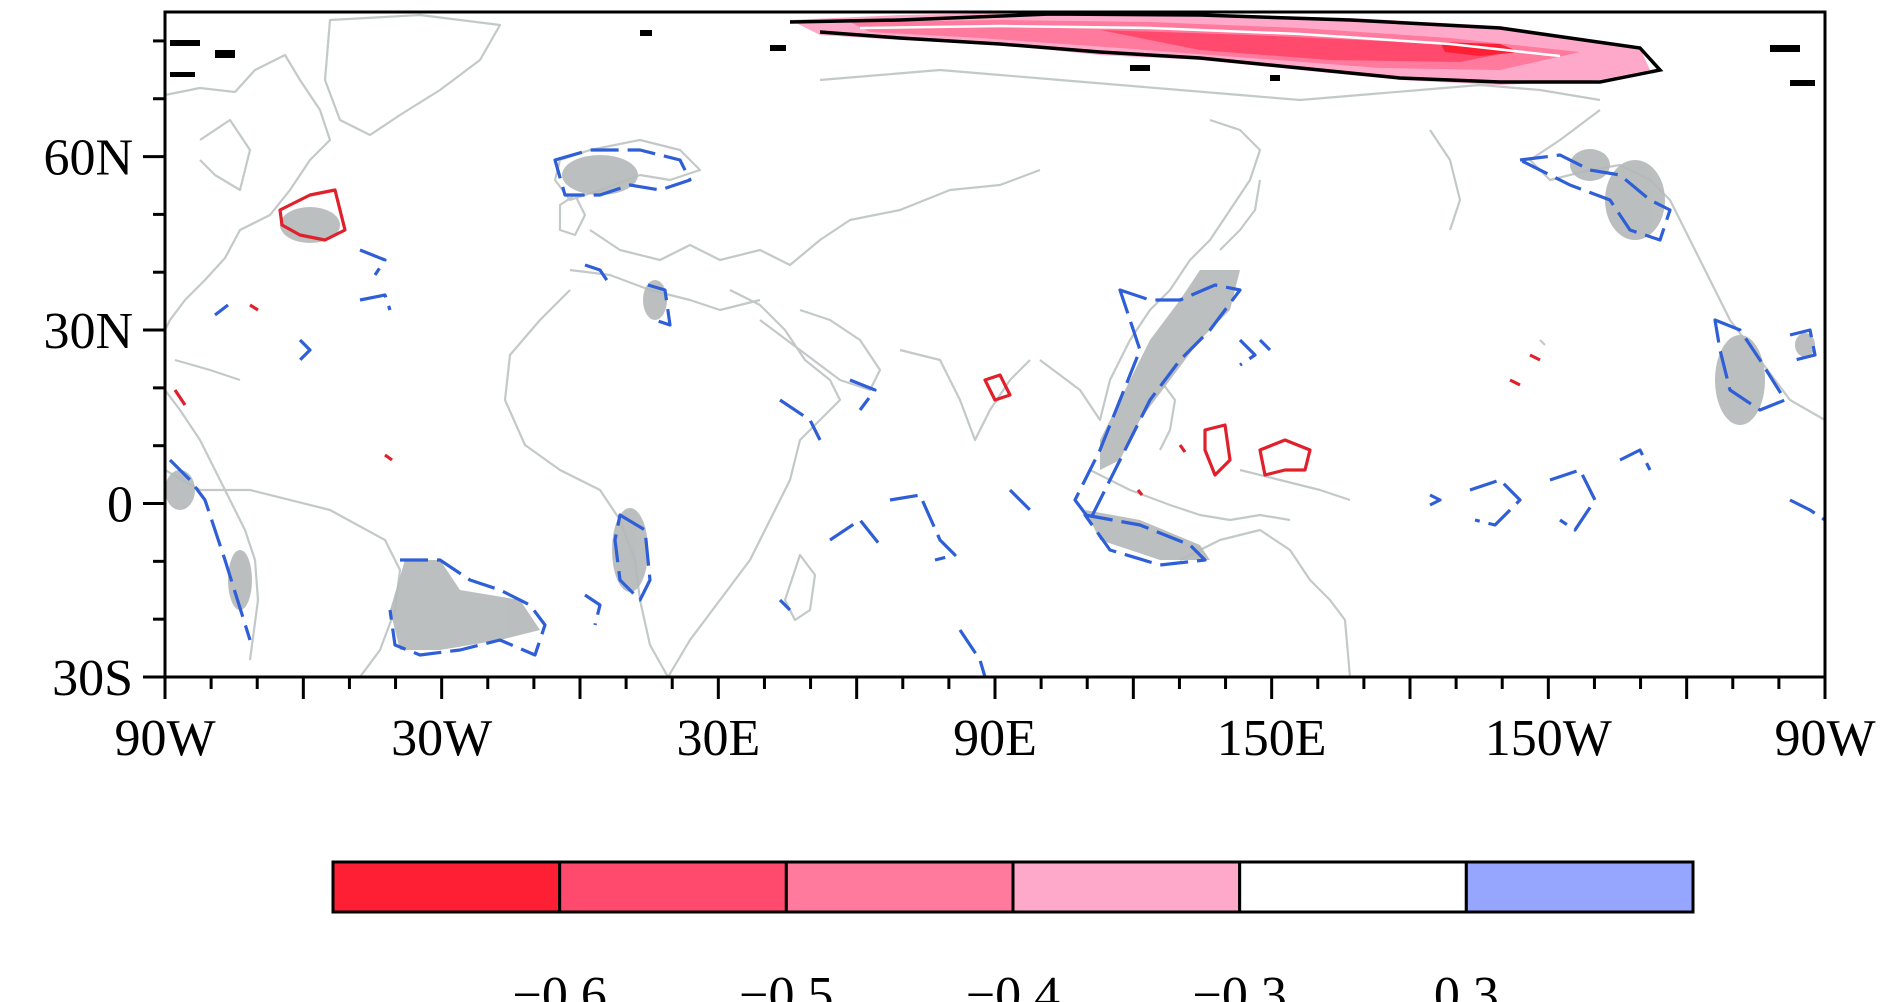 The width and height of the screenshot is (1890, 1002). I want to click on coastline-central-america, so click(212, 525).